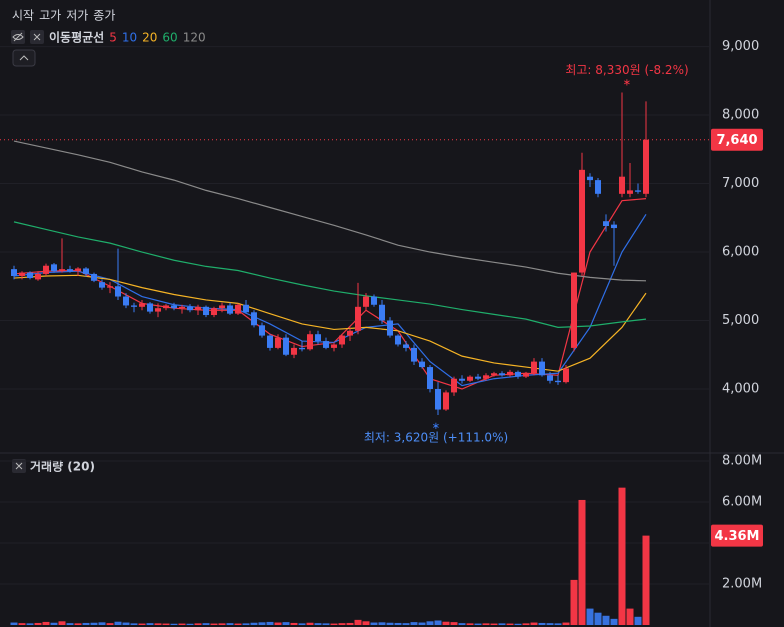 The image size is (784, 627). What do you see at coordinates (104, 16) in the screenshot?
I see `ohlc-legend-label: 종가` at bounding box center [104, 16].